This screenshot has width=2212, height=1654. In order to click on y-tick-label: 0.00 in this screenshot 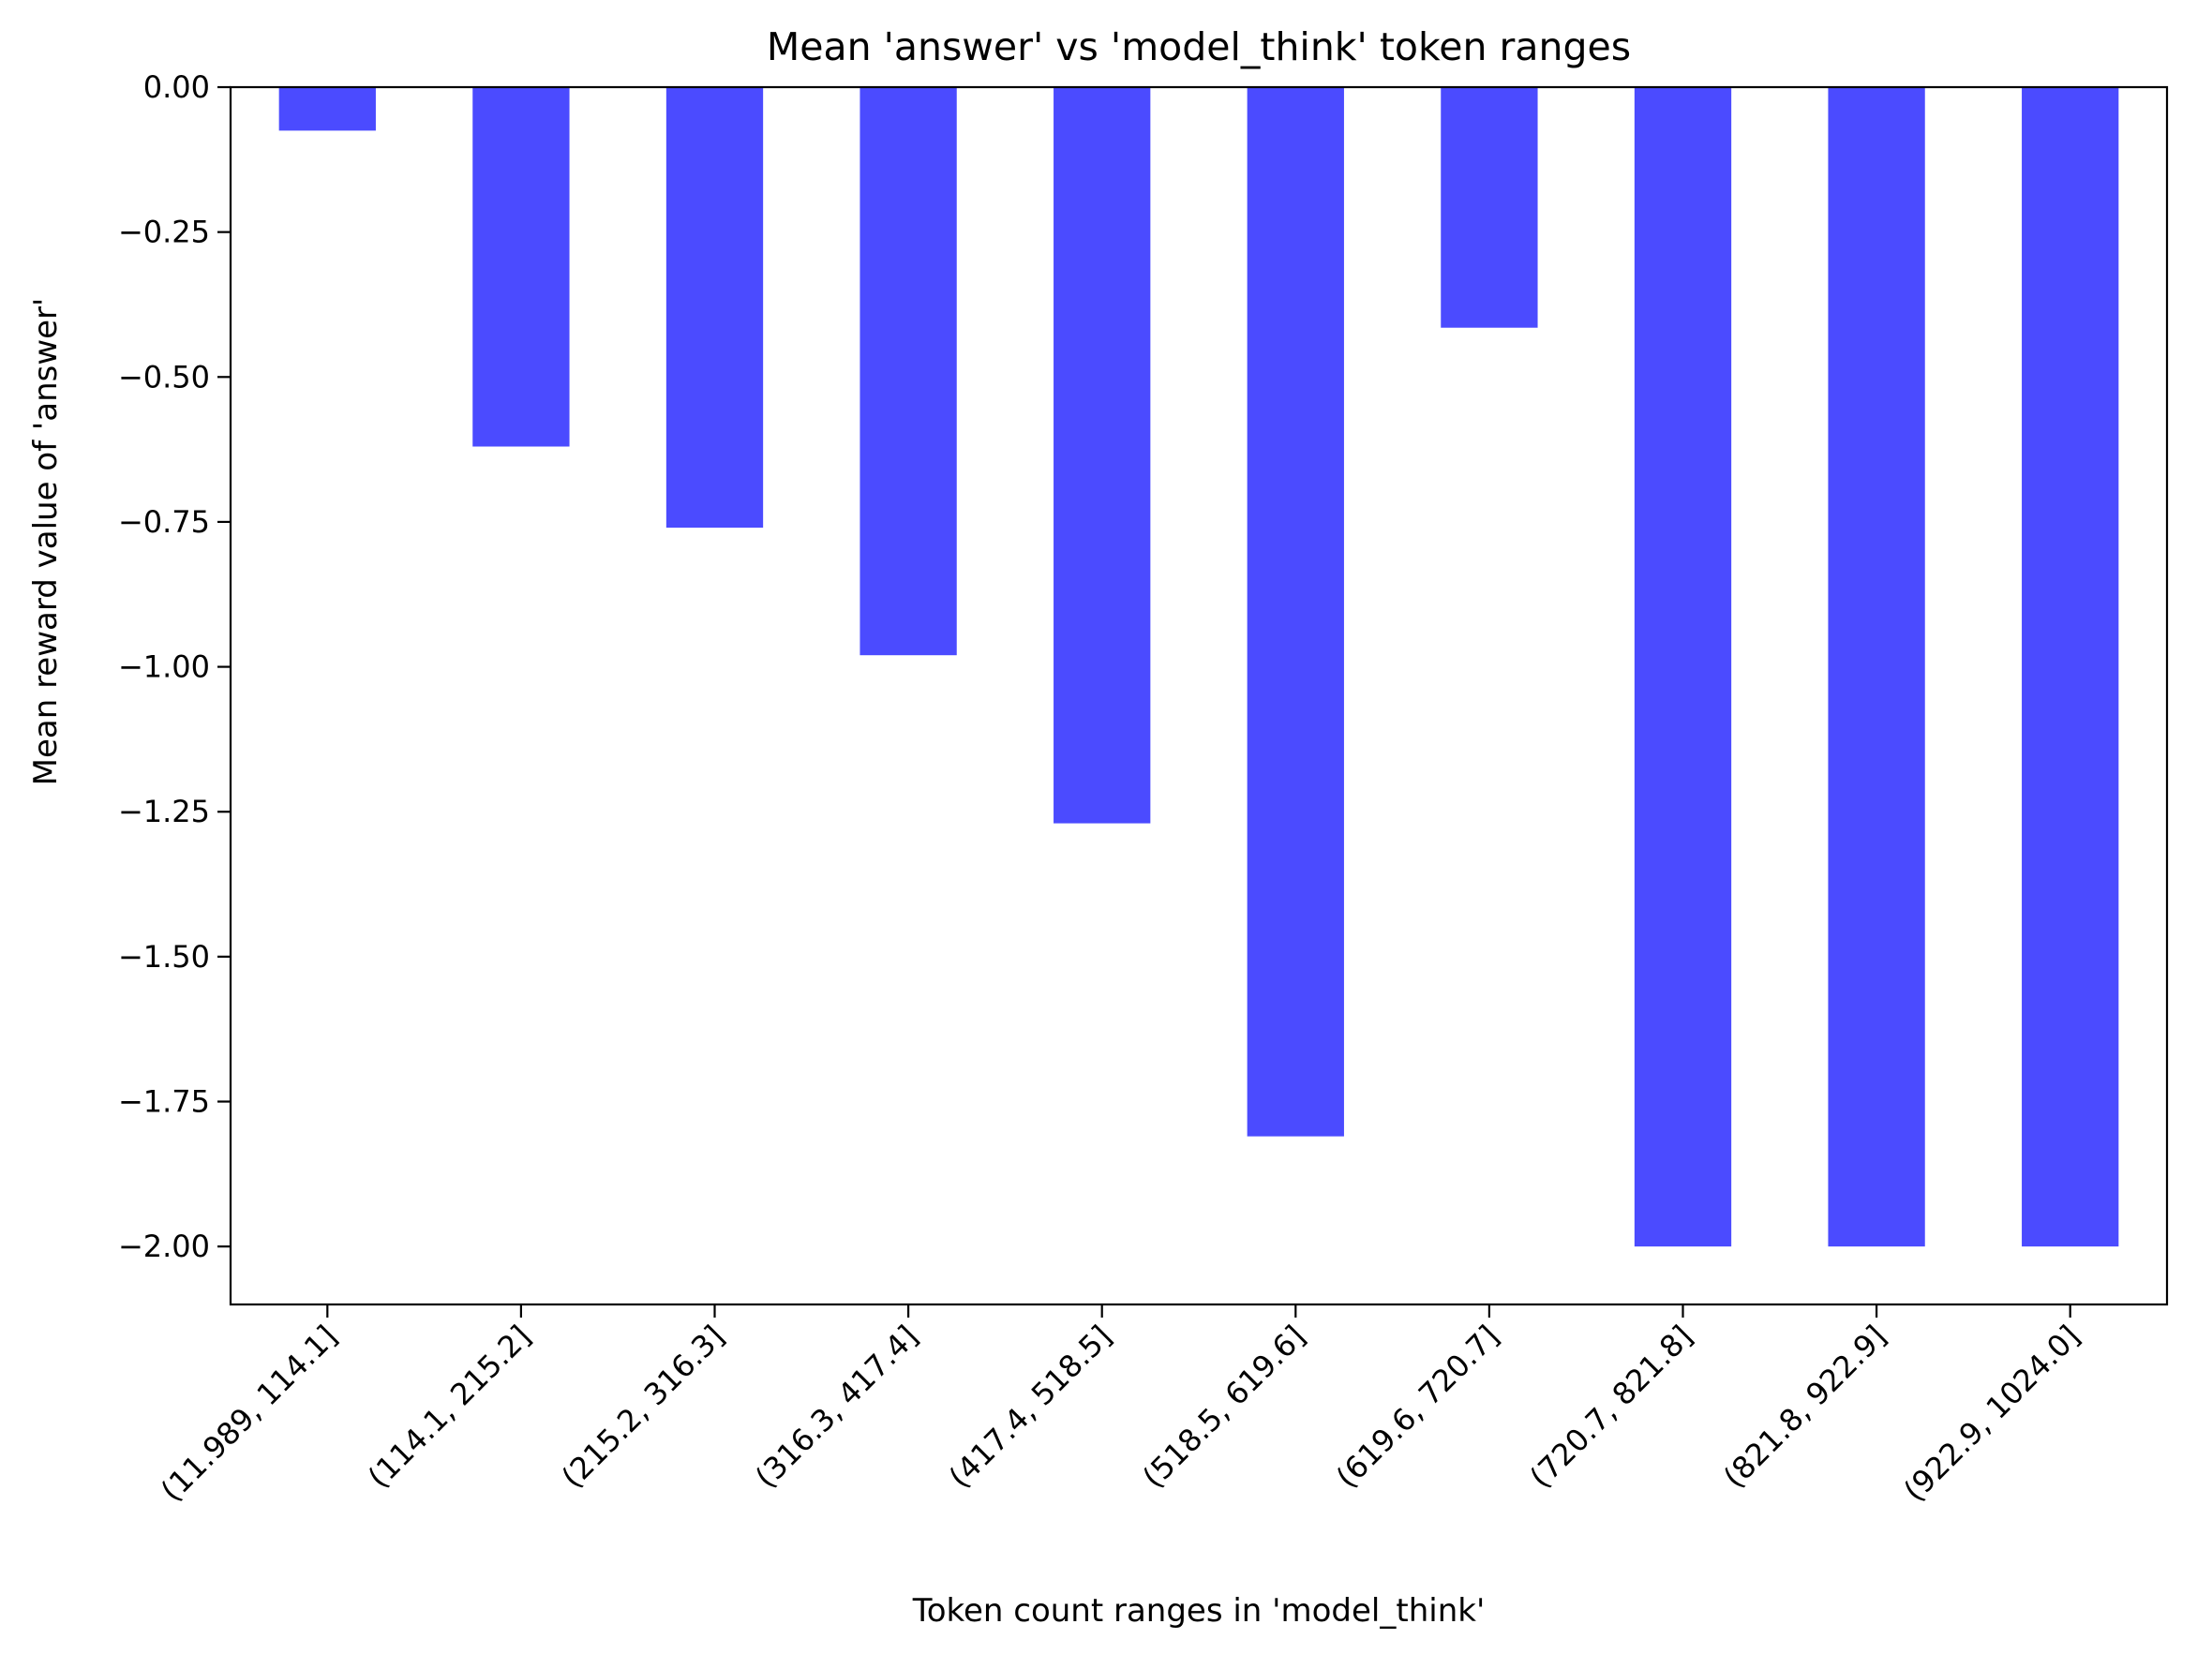, I will do `click(176, 87)`.